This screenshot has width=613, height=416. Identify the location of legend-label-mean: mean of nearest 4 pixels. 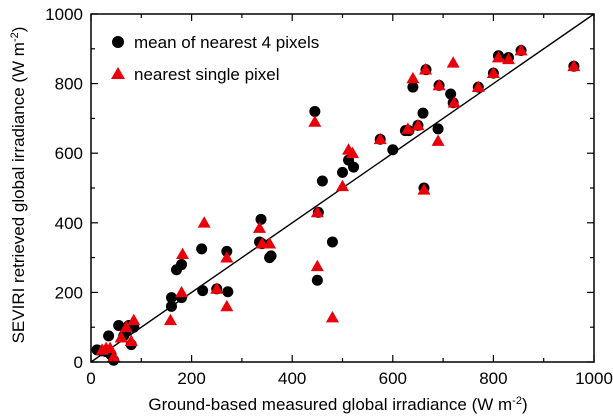
(226, 42).